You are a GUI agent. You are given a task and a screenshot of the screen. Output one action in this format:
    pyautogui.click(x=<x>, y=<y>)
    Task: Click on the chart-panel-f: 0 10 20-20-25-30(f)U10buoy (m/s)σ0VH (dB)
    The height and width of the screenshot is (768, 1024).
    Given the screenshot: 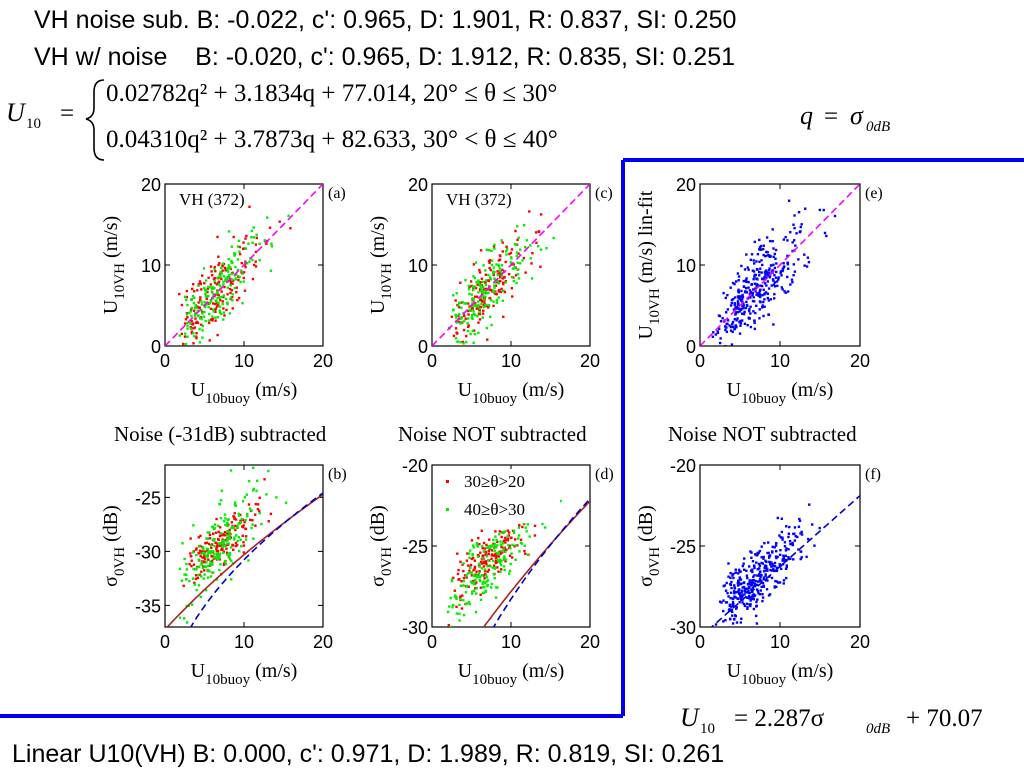 What is the action you would take?
    pyautogui.click(x=758, y=572)
    